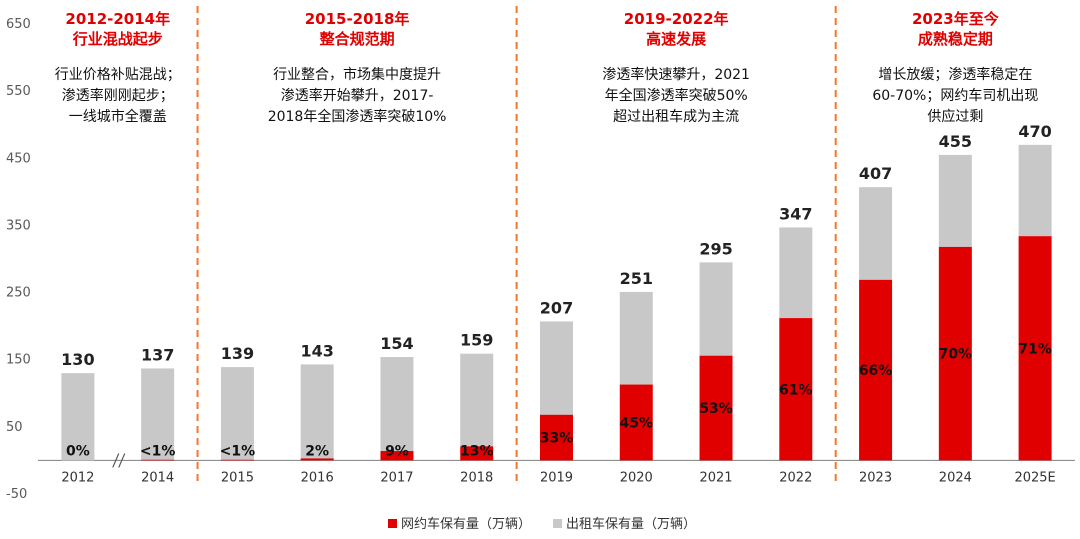  What do you see at coordinates (14, 427) in the screenshot?
I see `y-tick-label: 50` at bounding box center [14, 427].